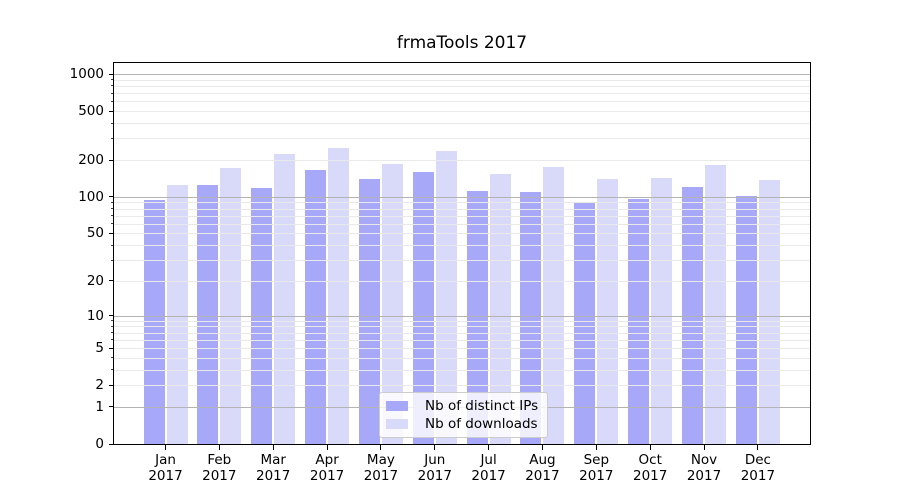  Describe the element at coordinates (488, 460) in the screenshot. I see `month-label: Jul` at that location.